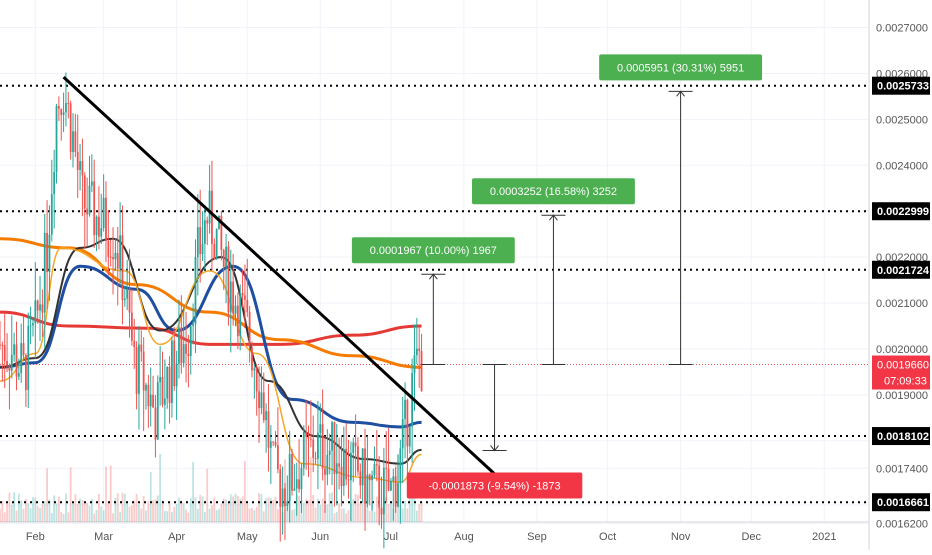 The width and height of the screenshot is (932, 555). I want to click on time-tick-label: Jul, so click(391, 537).